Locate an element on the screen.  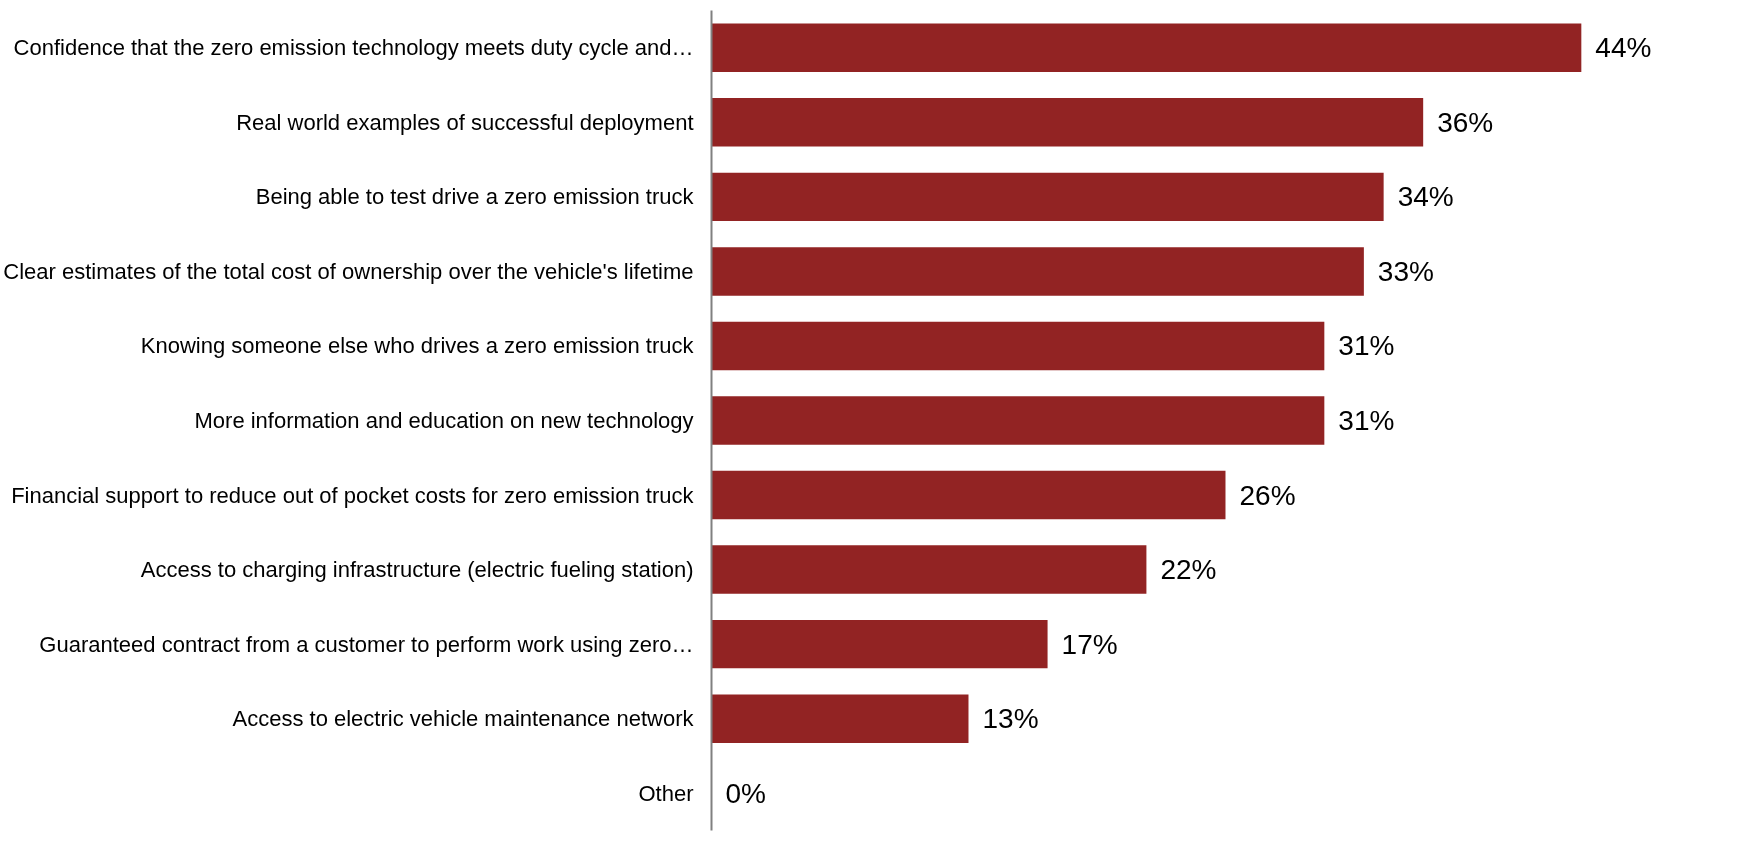
data-label: 34% is located at coordinates (1425, 197).